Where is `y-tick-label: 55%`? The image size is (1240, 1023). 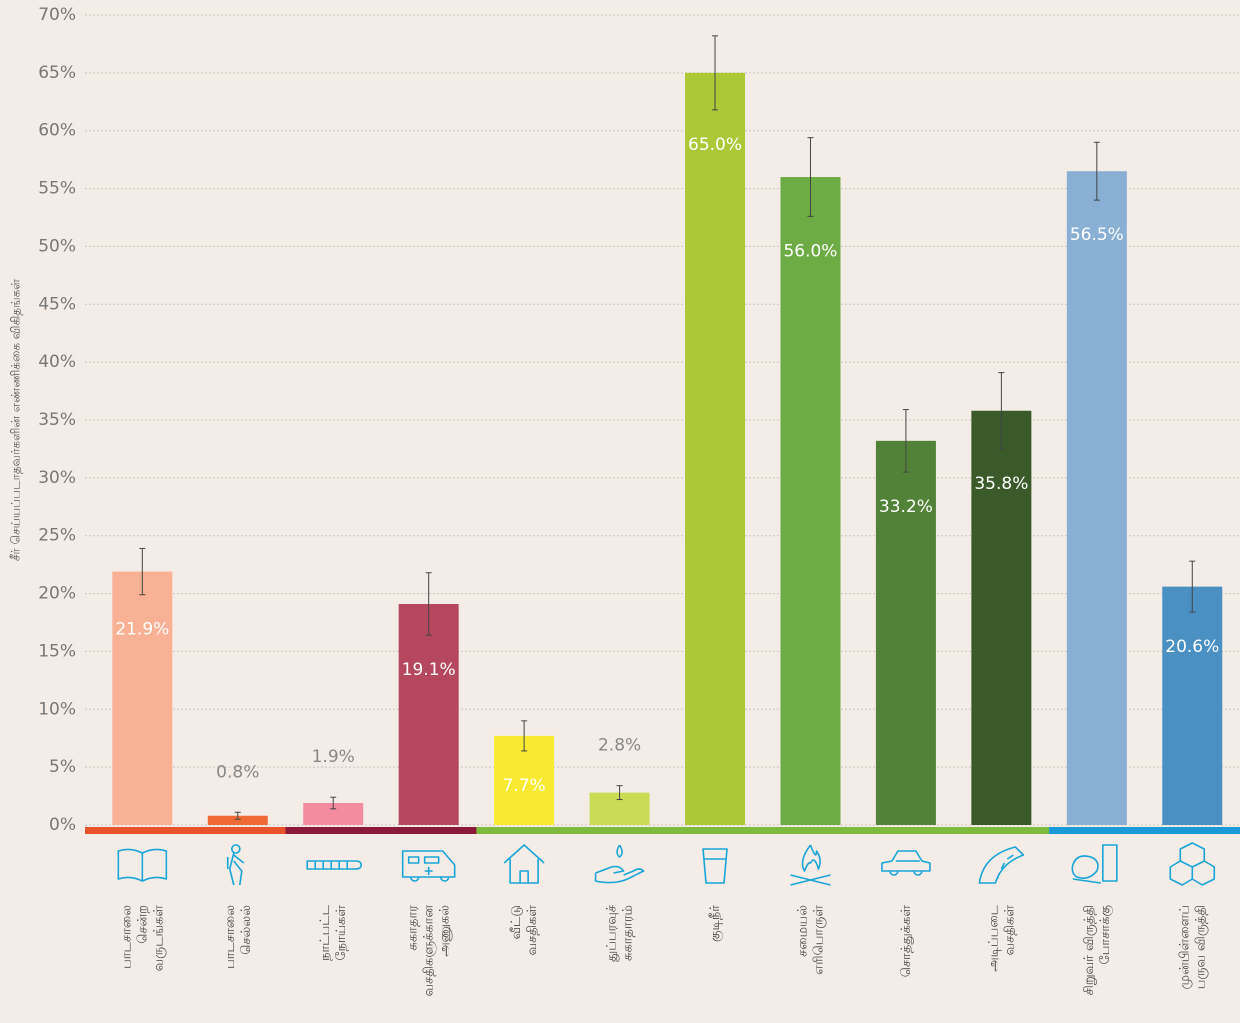 y-tick-label: 55% is located at coordinates (57, 189).